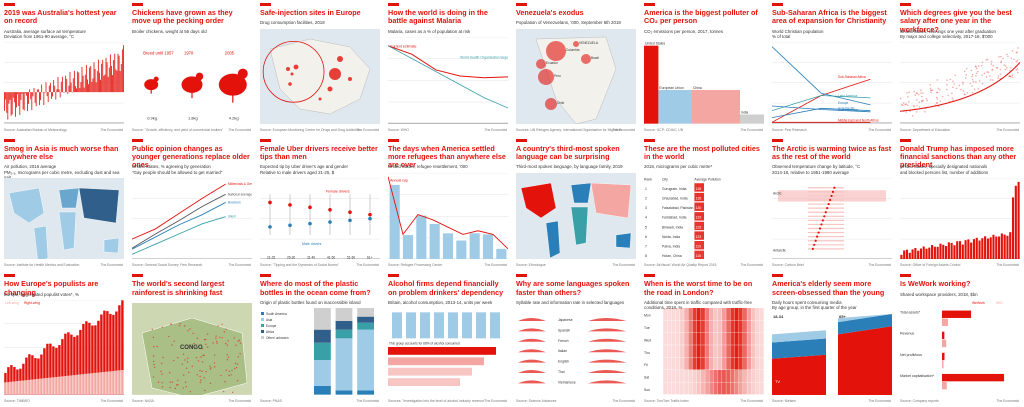 The height and width of the screenshot is (407, 1024). What do you see at coordinates (143, 401) in the screenshot?
I see `chart-source: Source: NASA` at bounding box center [143, 401].